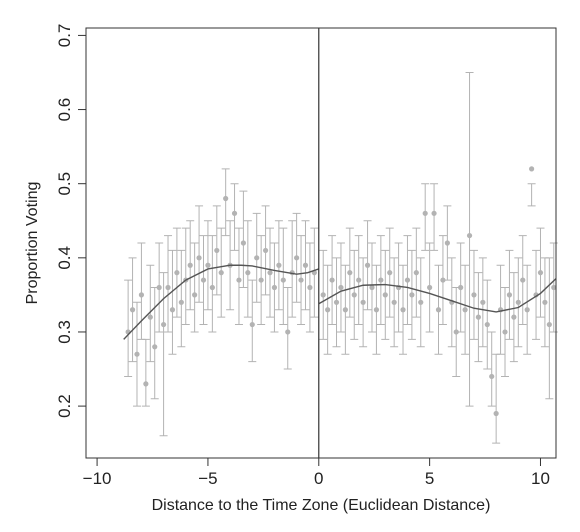 Image resolution: width=580 pixels, height=532 pixels. Describe the element at coordinates (70, 221) in the screenshot. I see `y-axis: 0.2 0.3 0.4 0.5 0.6 0.7` at that location.